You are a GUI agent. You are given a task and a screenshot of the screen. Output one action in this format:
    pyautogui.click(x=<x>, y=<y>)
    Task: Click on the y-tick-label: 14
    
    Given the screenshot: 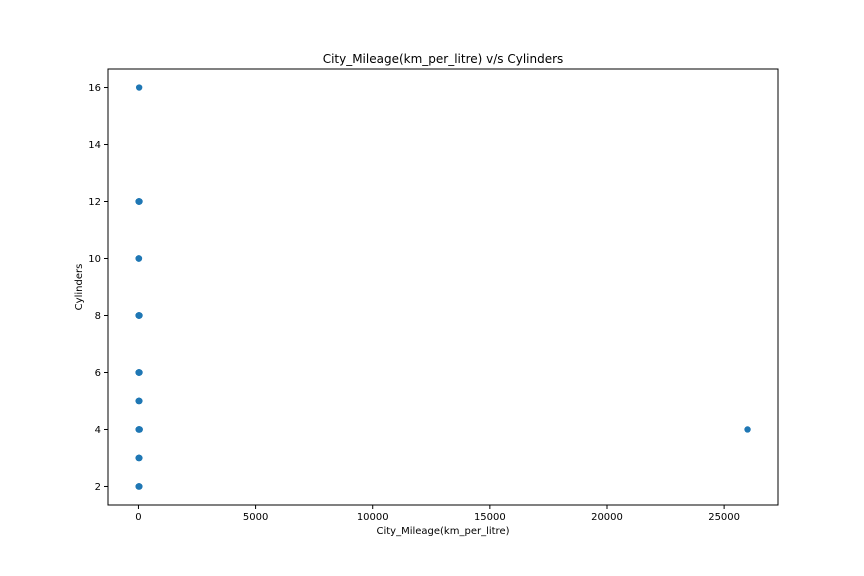 What is the action you would take?
    pyautogui.click(x=94, y=145)
    